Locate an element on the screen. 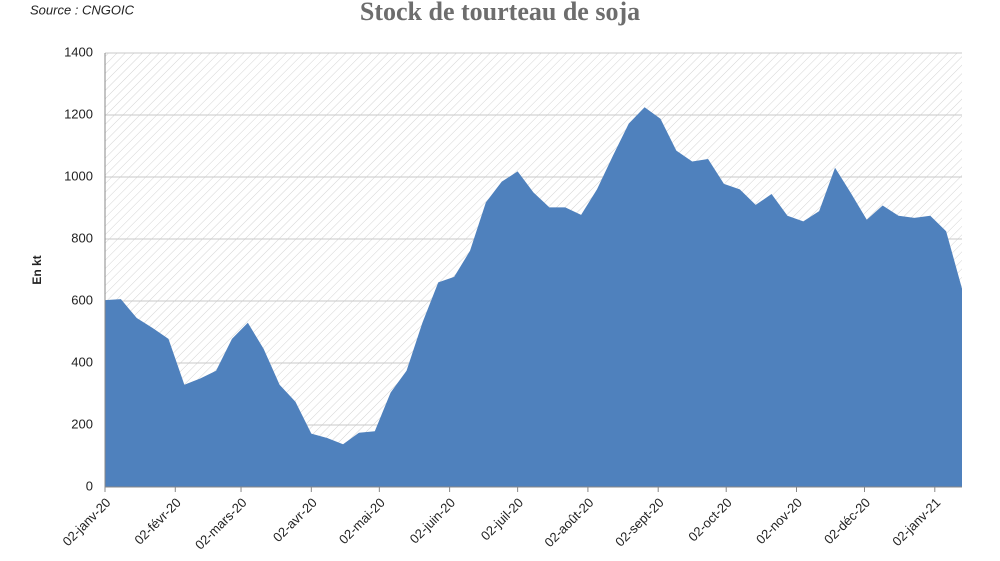 Image resolution: width=1000 pixels, height=561 pixels. y-tick-label: 1400 is located at coordinates (78, 51).